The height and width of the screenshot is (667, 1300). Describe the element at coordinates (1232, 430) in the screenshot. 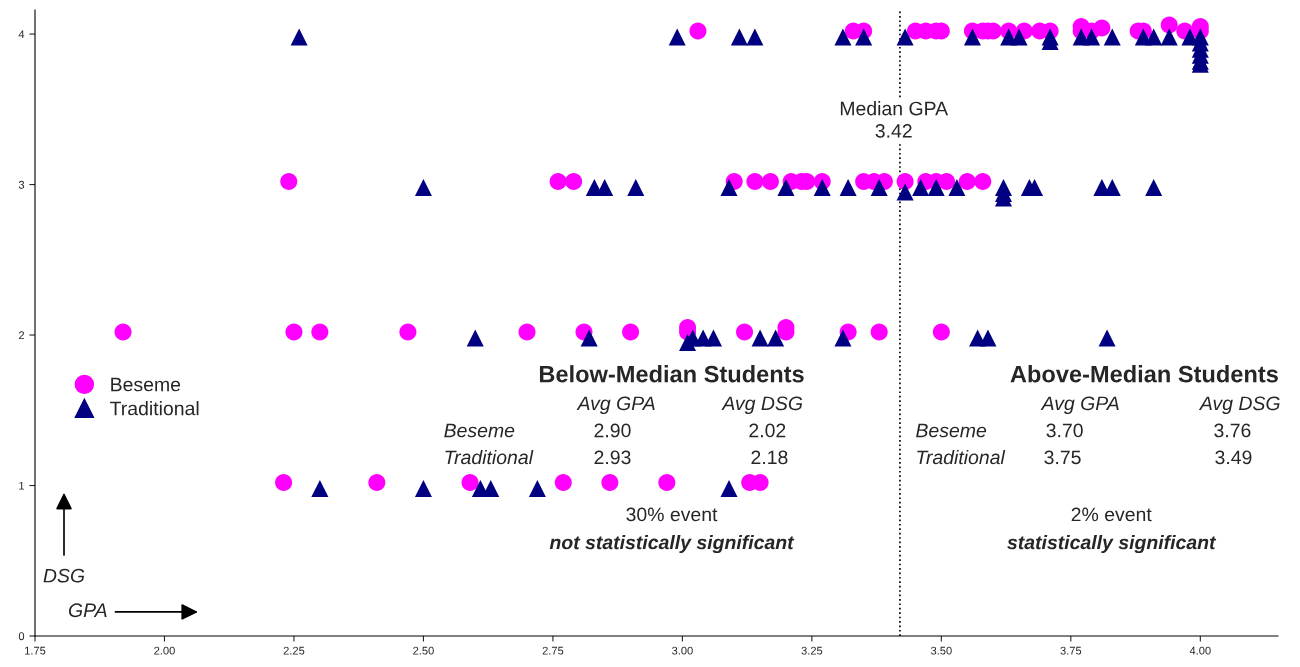

I see `annotation: 3.76` at that location.